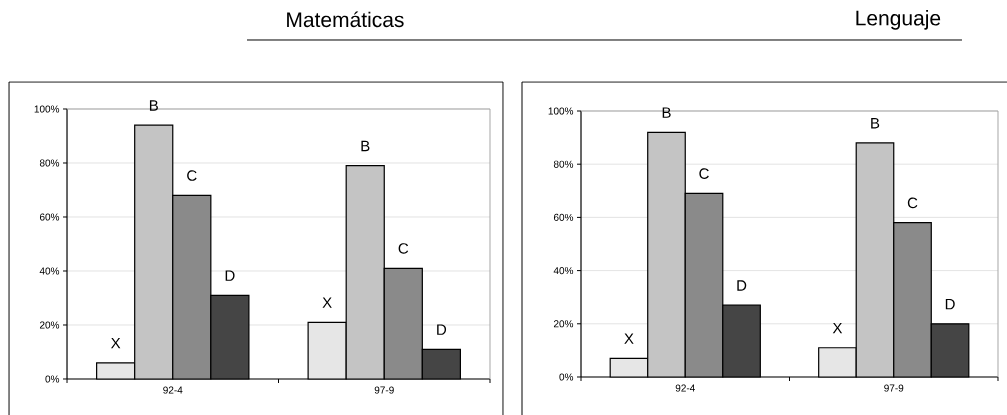  Describe the element at coordinates (898, 20) in the screenshot. I see `chart-title: Lenguaje` at that location.